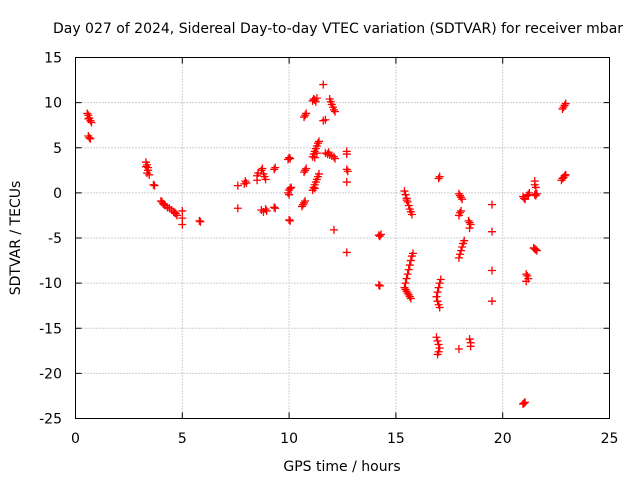 The width and height of the screenshot is (640, 480). Describe the element at coordinates (75, 439) in the screenshot. I see `x-tick-label: 0` at that location.